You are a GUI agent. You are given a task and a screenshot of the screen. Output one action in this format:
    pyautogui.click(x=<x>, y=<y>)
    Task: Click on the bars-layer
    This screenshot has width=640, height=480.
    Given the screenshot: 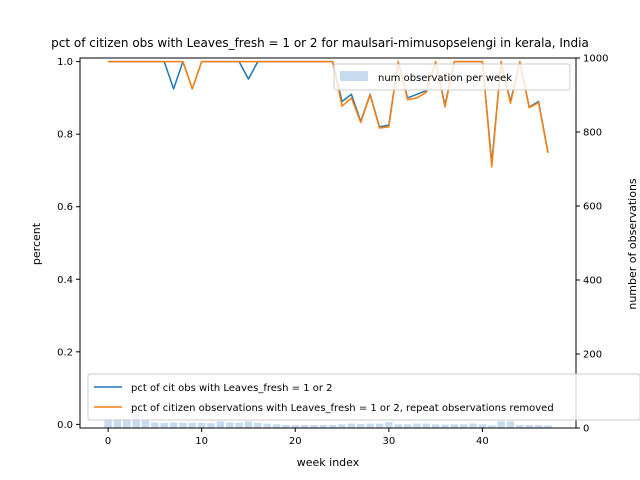 What is the action you would take?
    pyautogui.click(x=328, y=419)
    